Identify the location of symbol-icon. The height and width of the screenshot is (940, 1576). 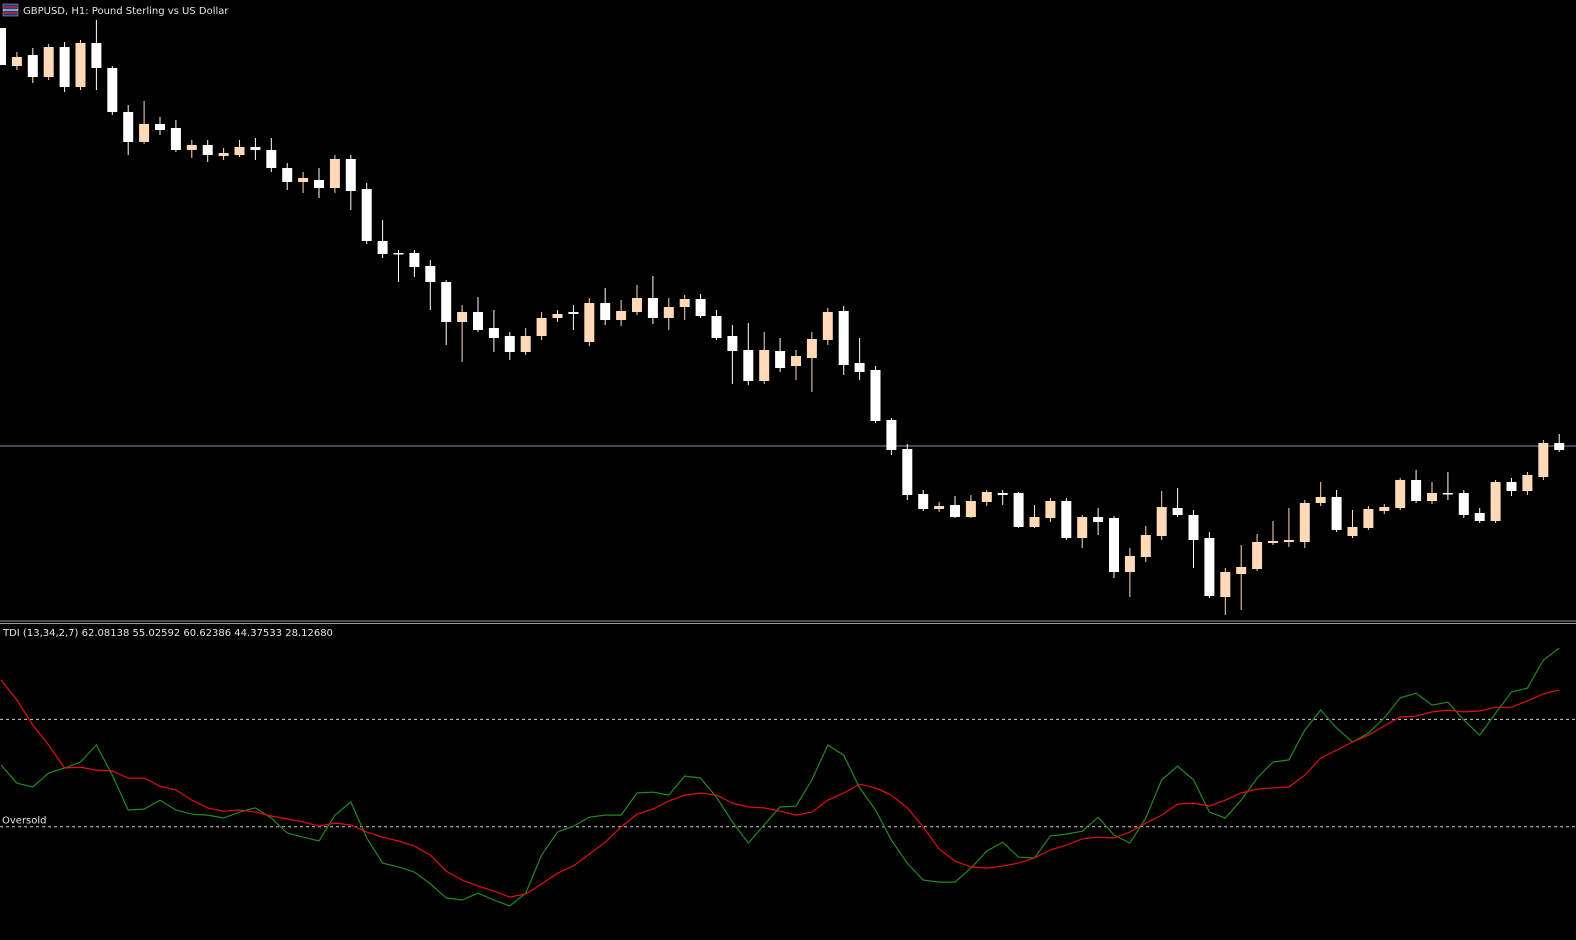
(10, 10).